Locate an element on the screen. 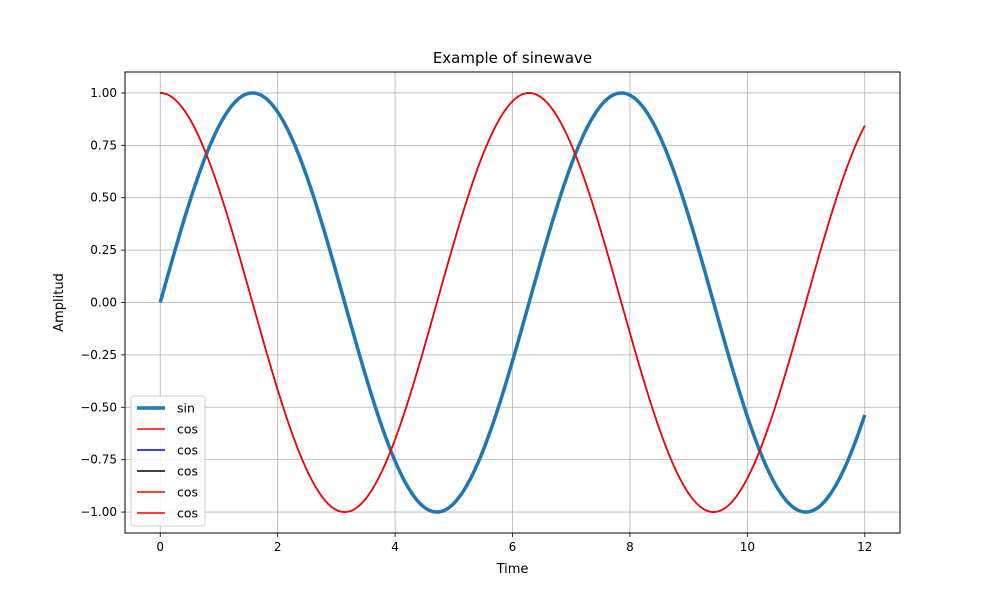  x-tick-label: 0 is located at coordinates (160, 547).